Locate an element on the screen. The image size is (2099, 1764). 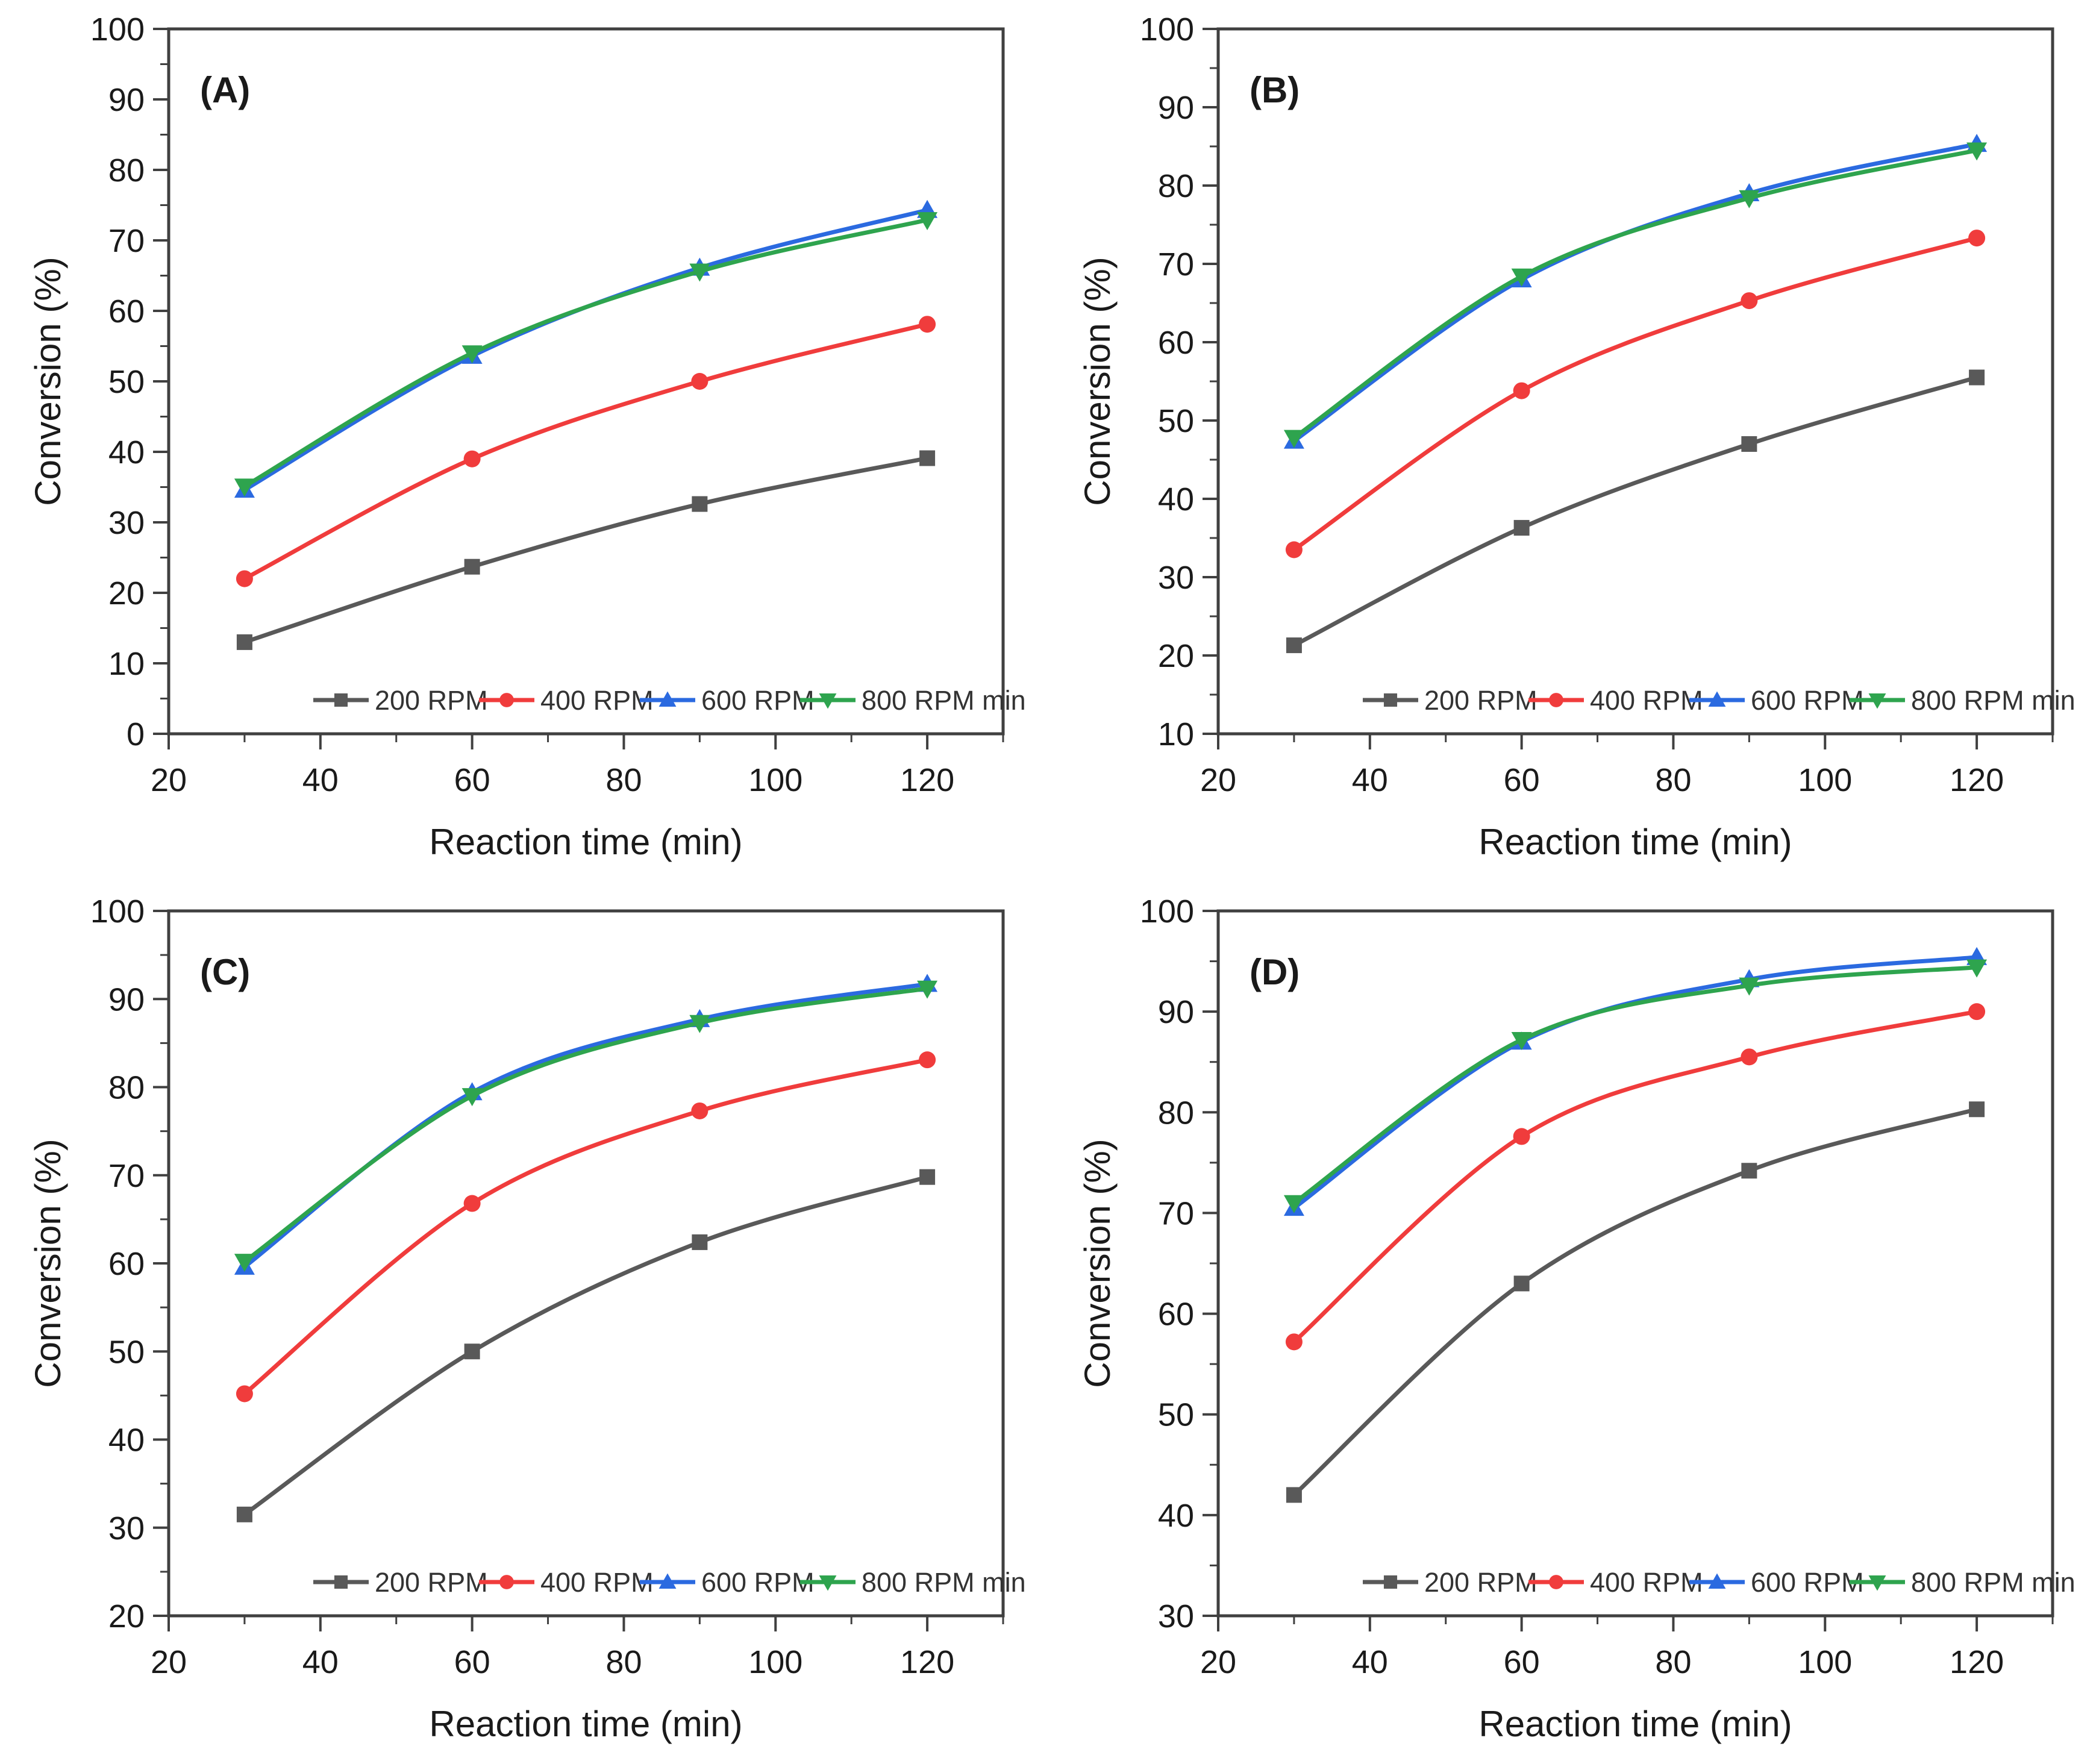
y-axis: 30 40 50 60 70 80 90 100 is located at coordinates (1179, 1263).